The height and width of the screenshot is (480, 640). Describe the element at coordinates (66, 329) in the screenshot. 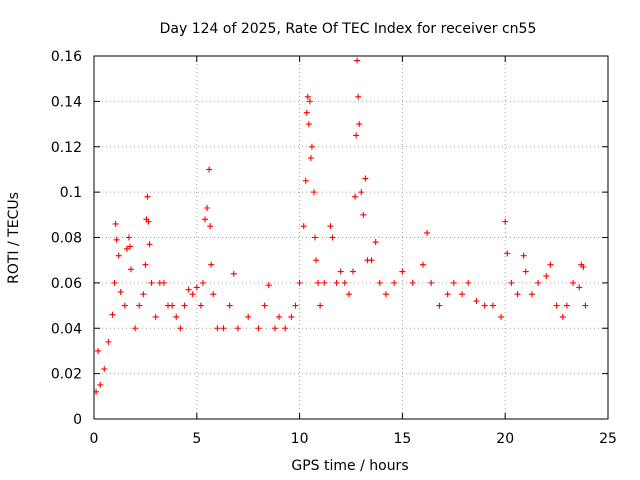

I see `y-tick-label: 0.04` at that location.